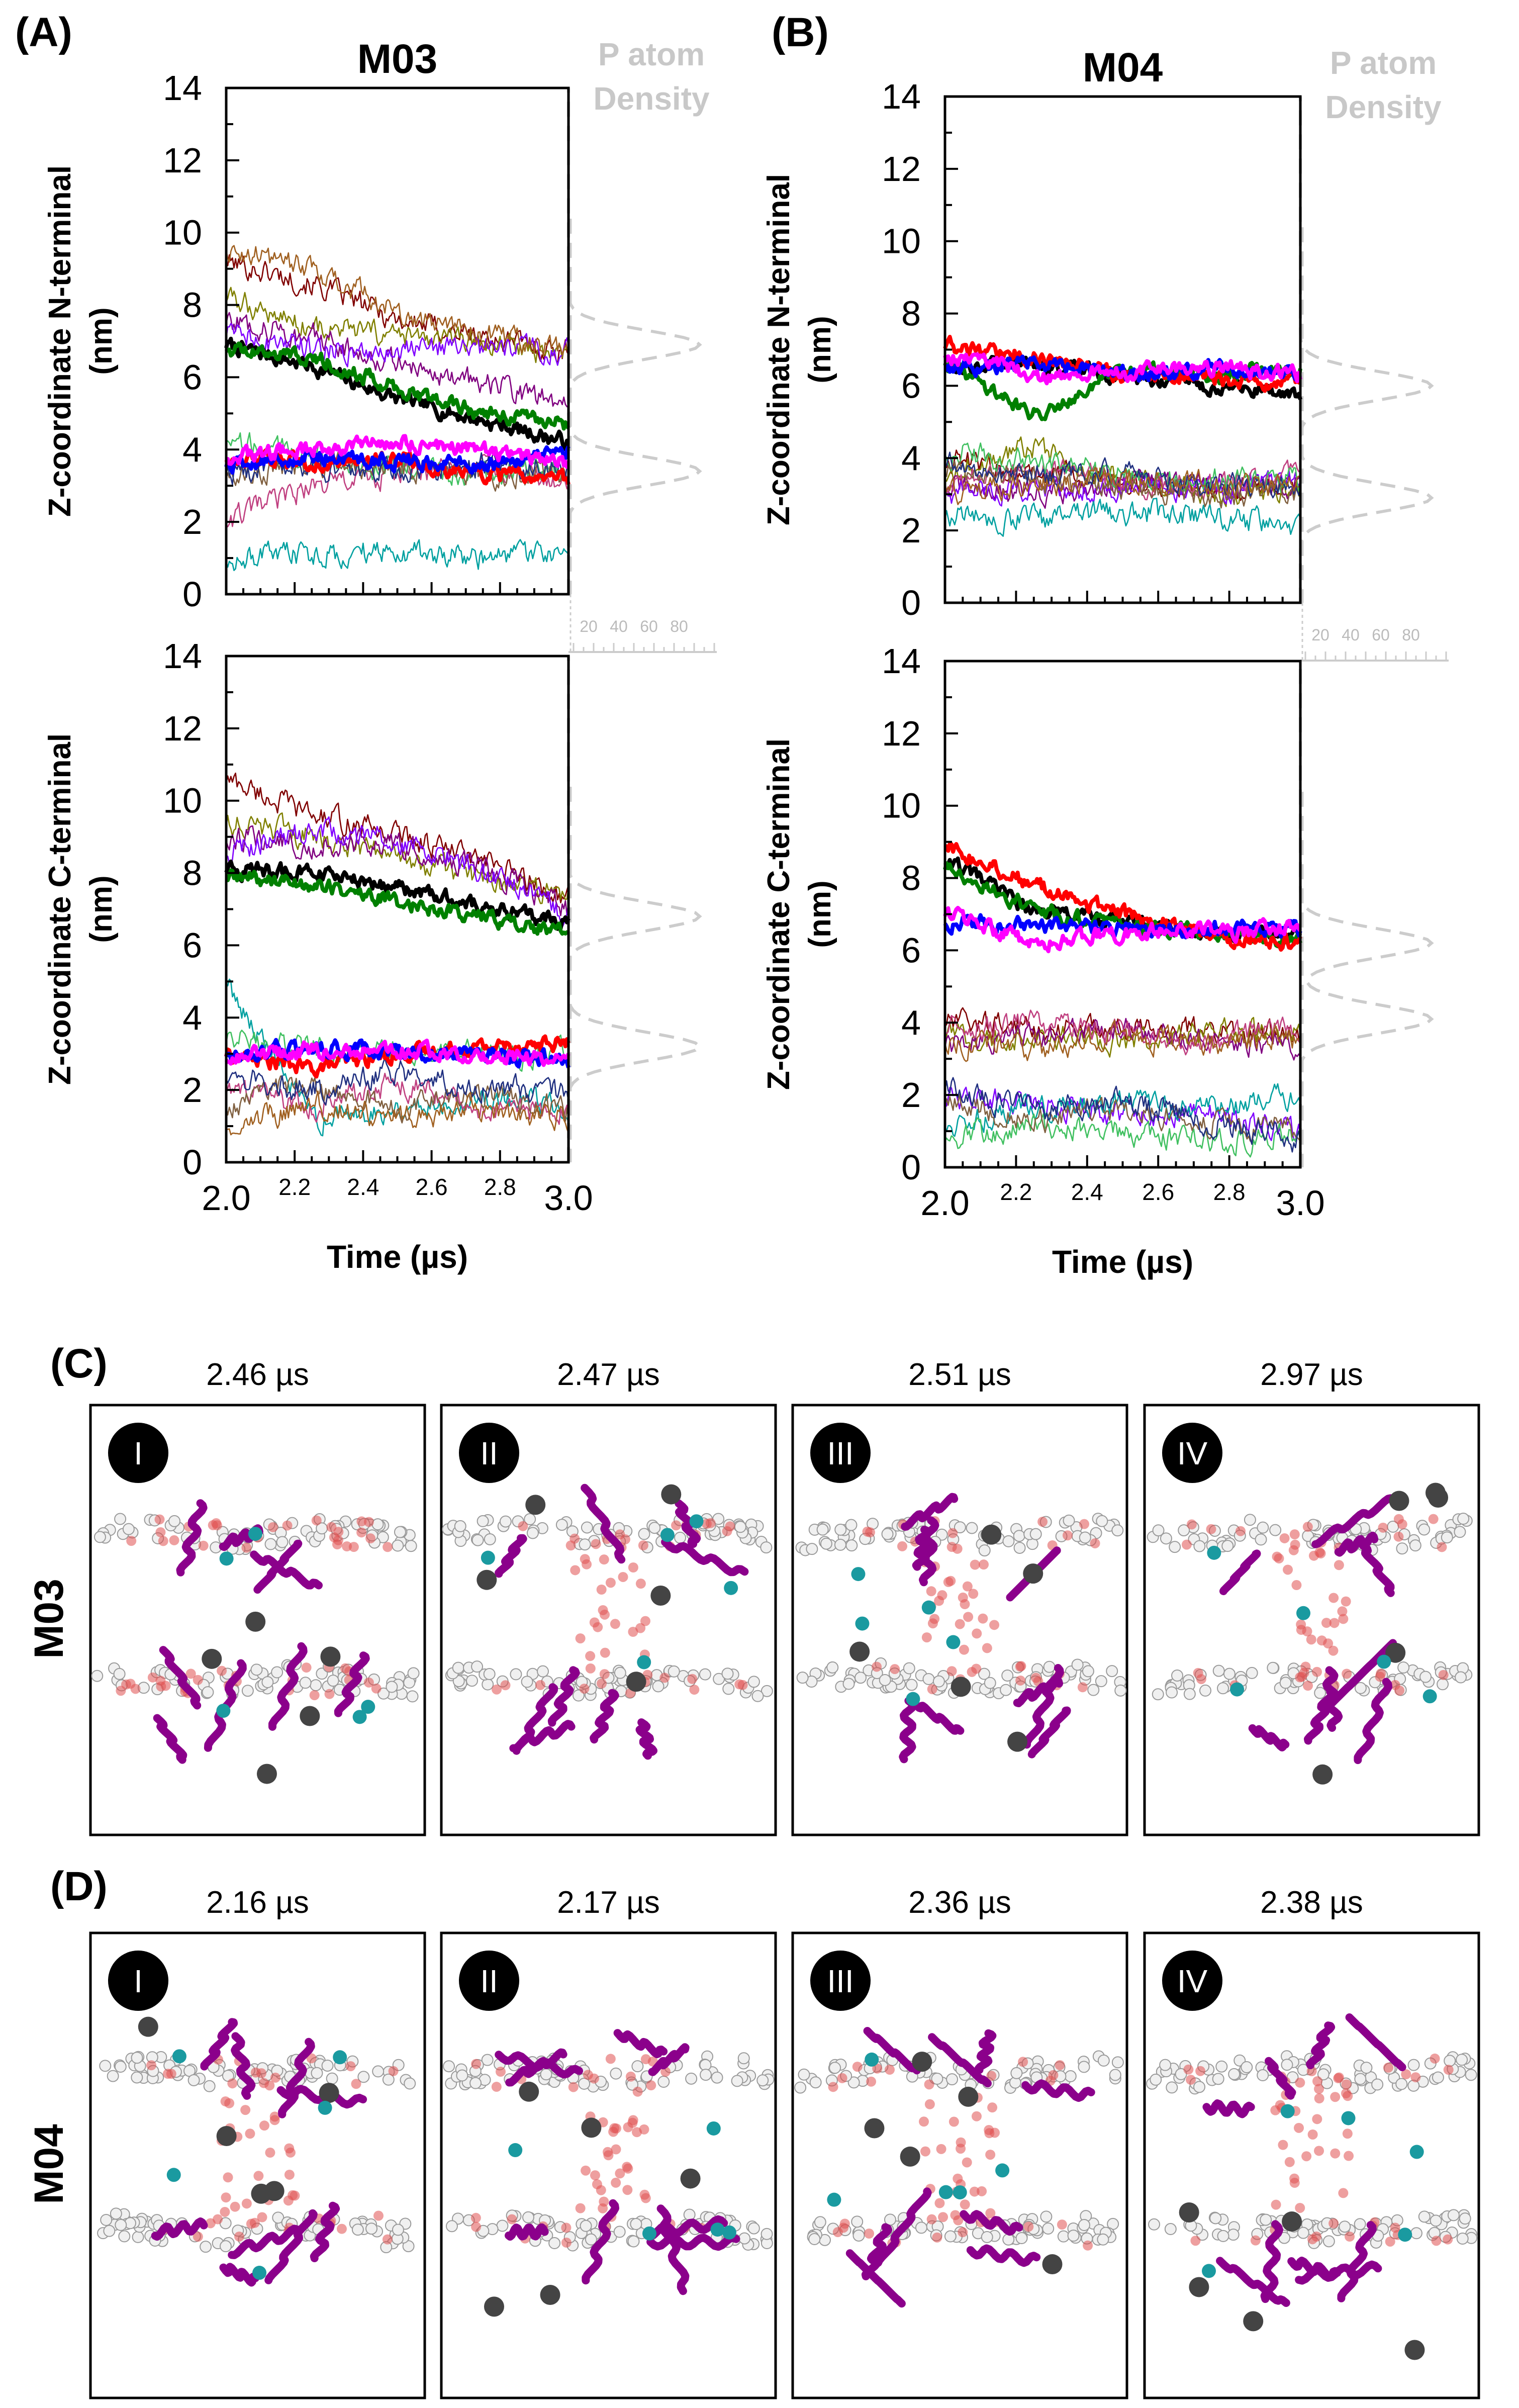 Image resolution: width=1519 pixels, height=2408 pixels. I want to click on protein-ribbons, so click(1308, 1629).